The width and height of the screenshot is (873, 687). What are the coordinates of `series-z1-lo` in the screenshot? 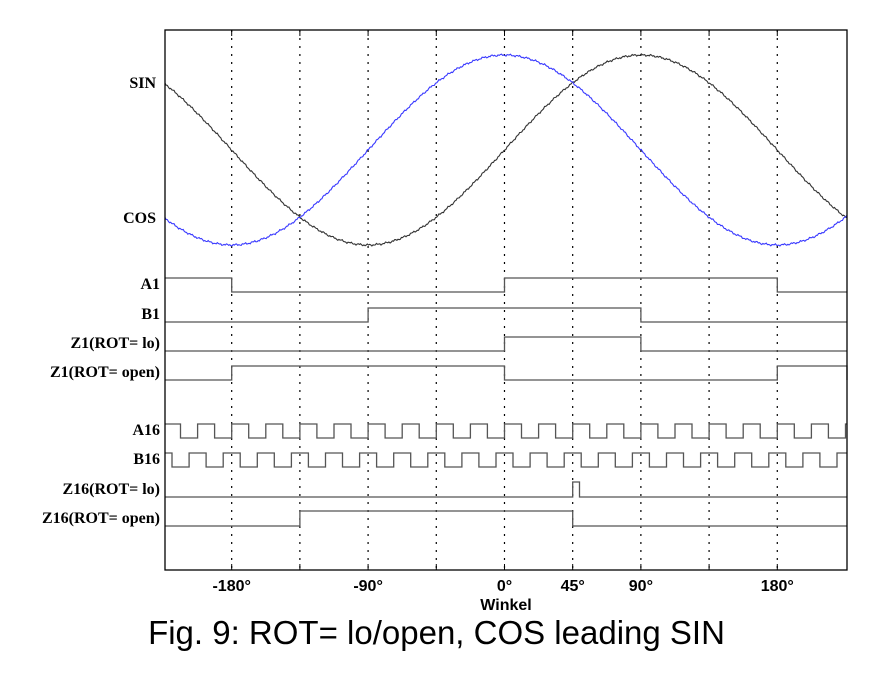 It's located at (506, 344).